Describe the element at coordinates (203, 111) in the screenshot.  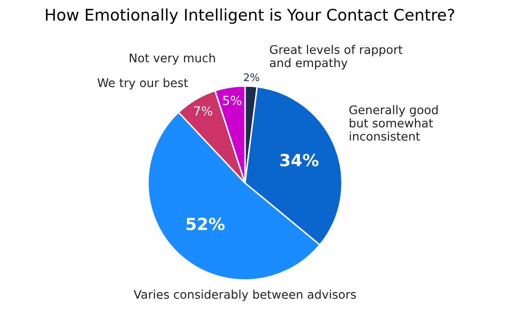
I see `data-label: 7%` at that location.